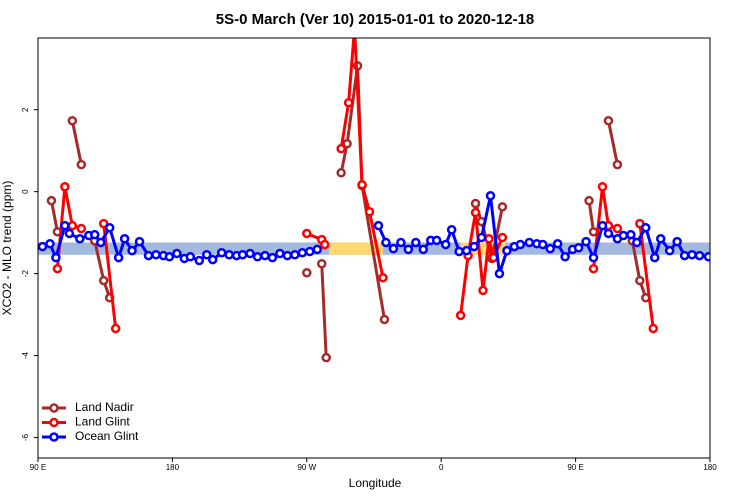 The width and height of the screenshot is (750, 500). Describe the element at coordinates (25, 437) in the screenshot. I see `y-tick-label: -6` at that location.